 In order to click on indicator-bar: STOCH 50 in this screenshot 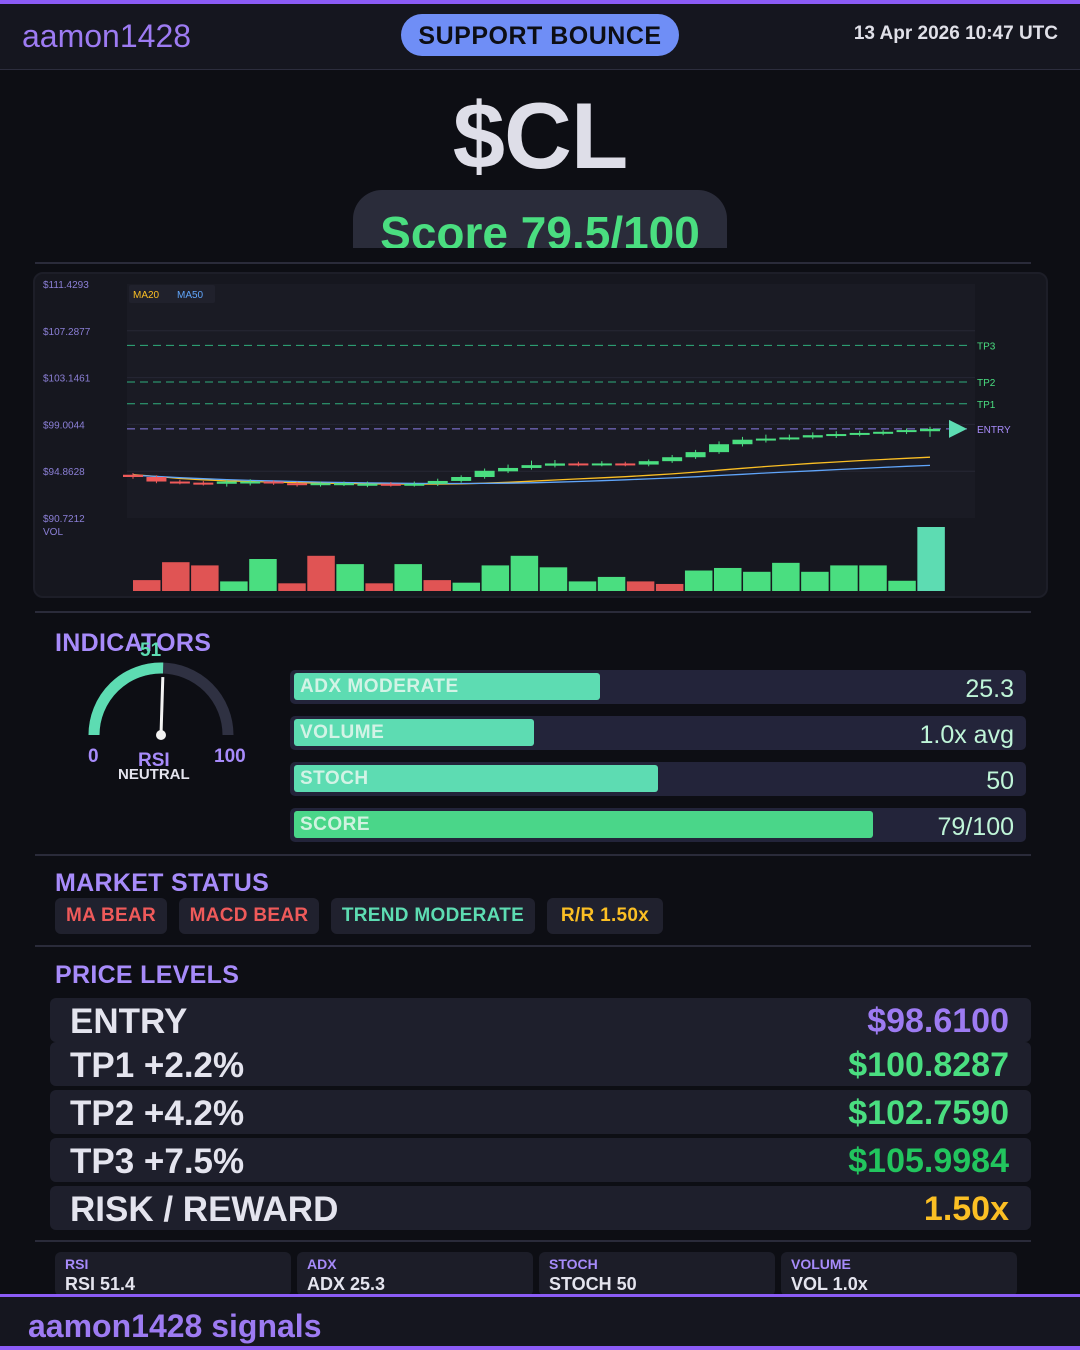, I will do `click(658, 779)`.